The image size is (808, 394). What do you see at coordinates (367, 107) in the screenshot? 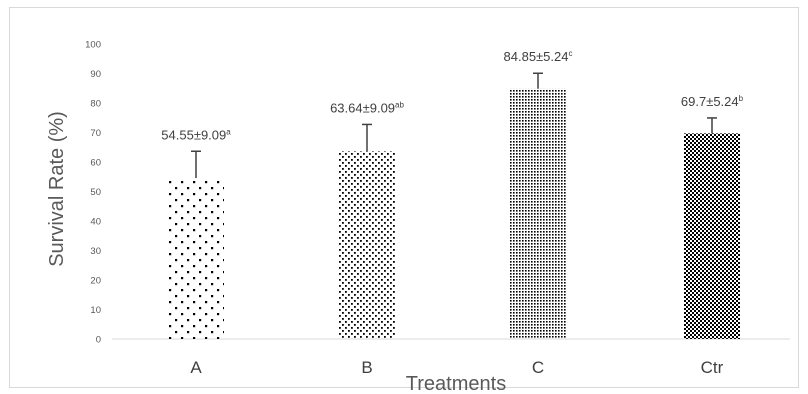
I see `data-label: 63.64±9.09ab` at bounding box center [367, 107].